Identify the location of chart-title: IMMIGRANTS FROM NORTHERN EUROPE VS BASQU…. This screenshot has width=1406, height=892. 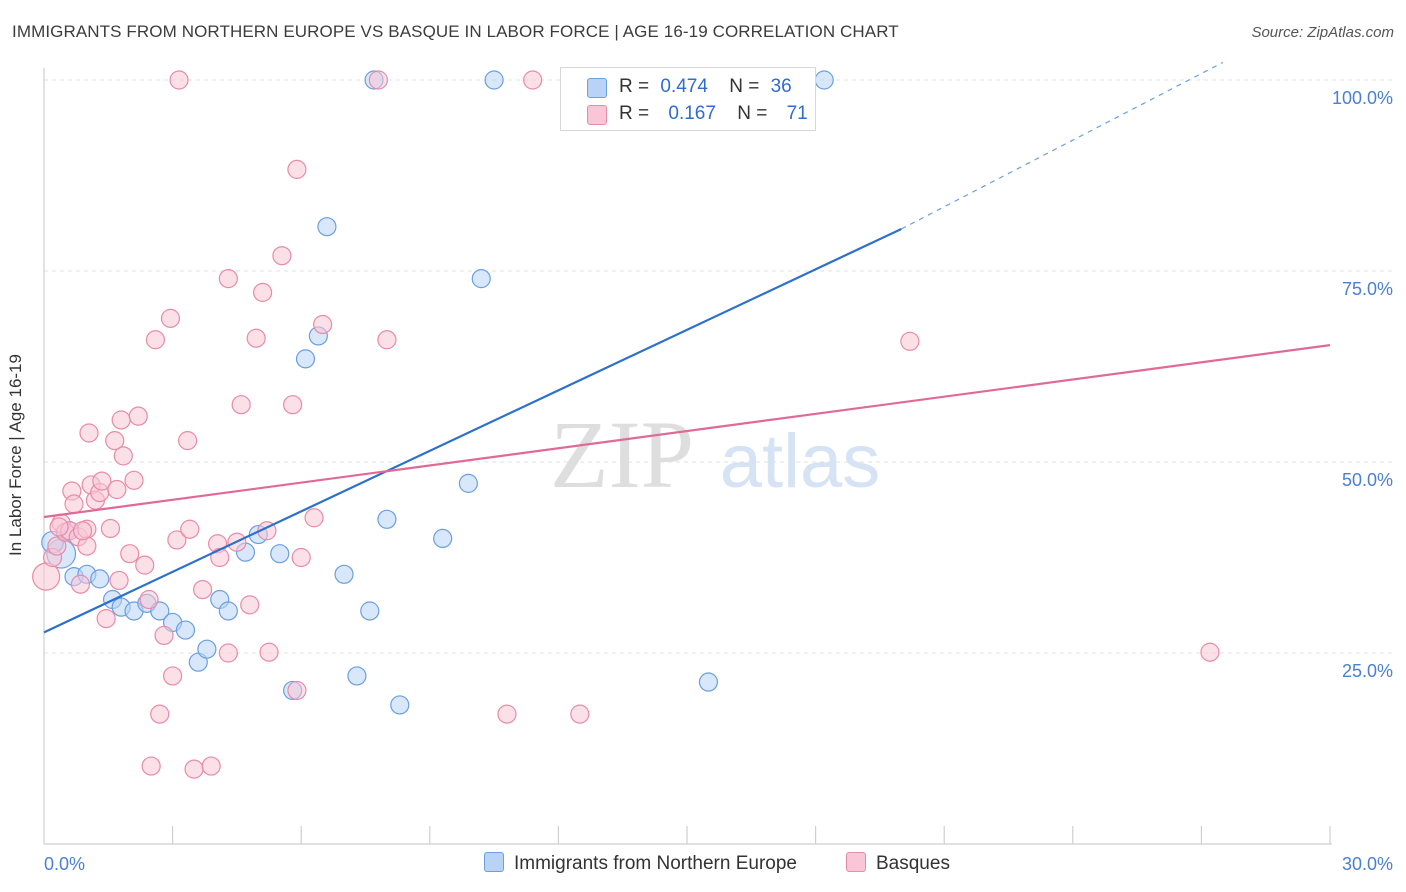
(455, 31).